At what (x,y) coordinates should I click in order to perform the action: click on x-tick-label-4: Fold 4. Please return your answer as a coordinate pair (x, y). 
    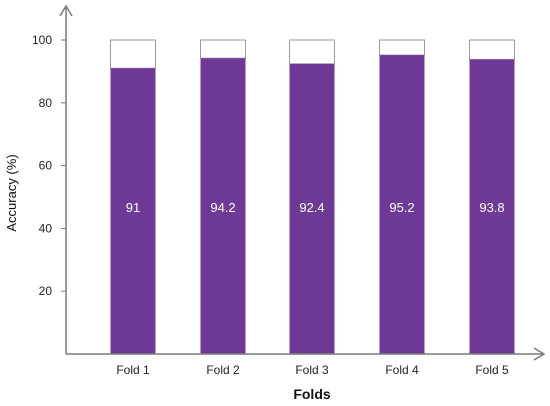
    Looking at the image, I should click on (402, 370).